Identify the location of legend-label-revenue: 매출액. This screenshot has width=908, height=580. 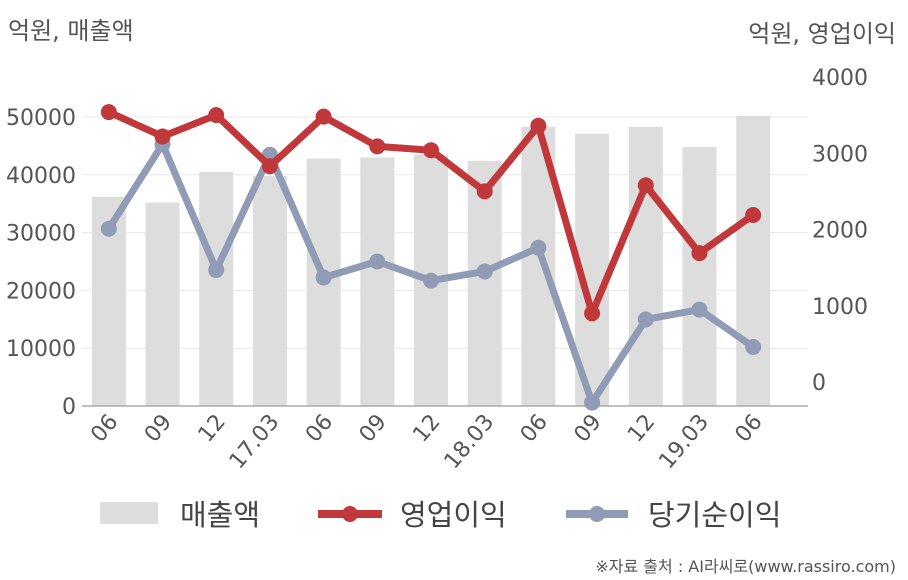
(220, 515).